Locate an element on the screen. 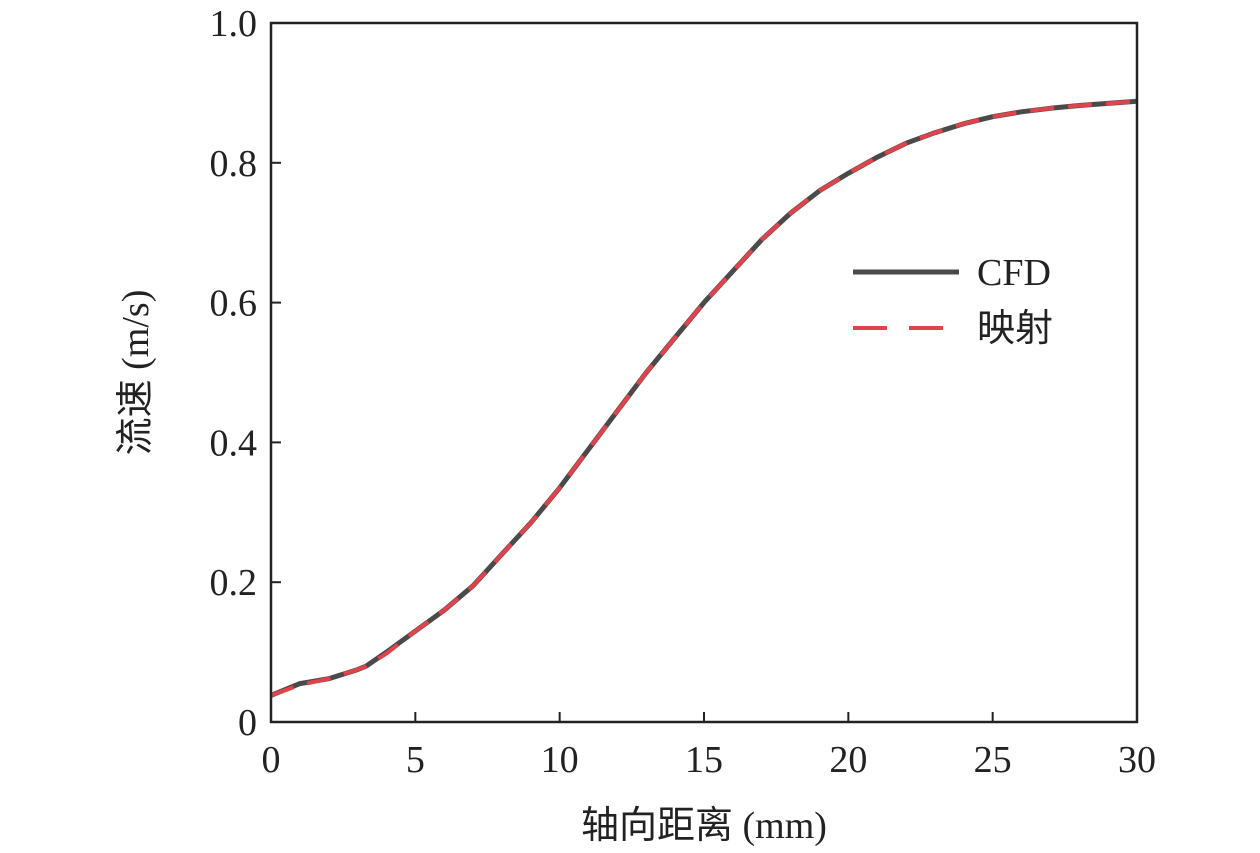  legend: CFD 映射 is located at coordinates (953, 301).